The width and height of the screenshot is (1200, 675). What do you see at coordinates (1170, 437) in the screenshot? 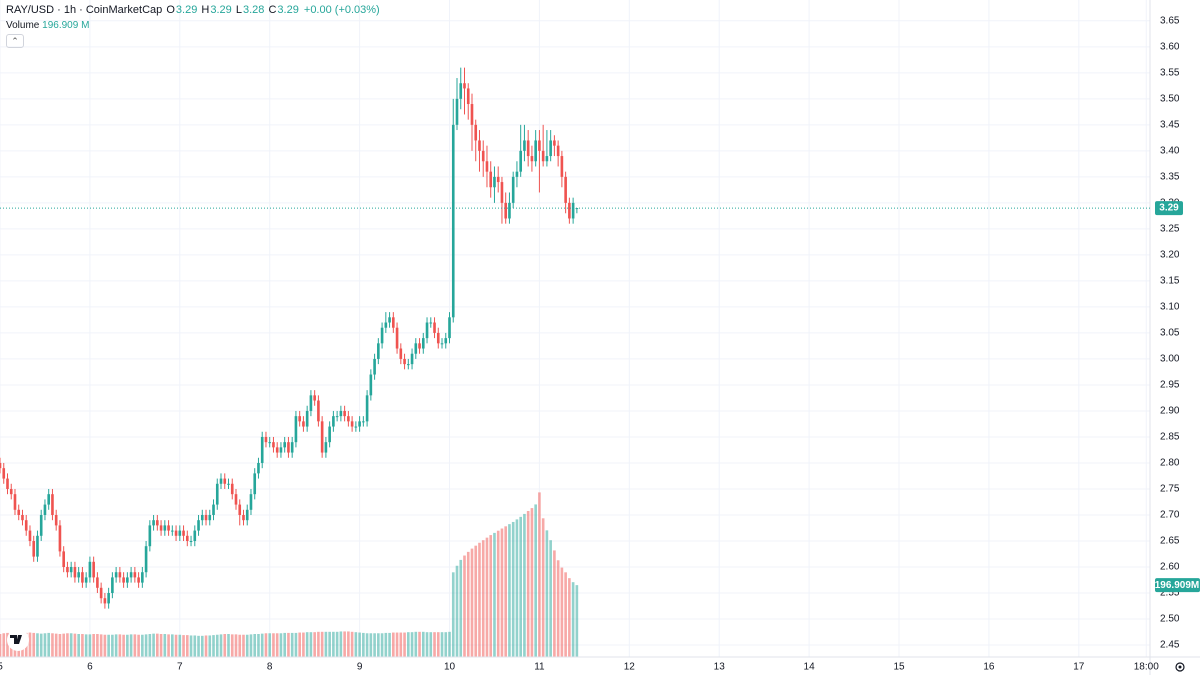
I see `y-tick-label: 2.85` at bounding box center [1170, 437].